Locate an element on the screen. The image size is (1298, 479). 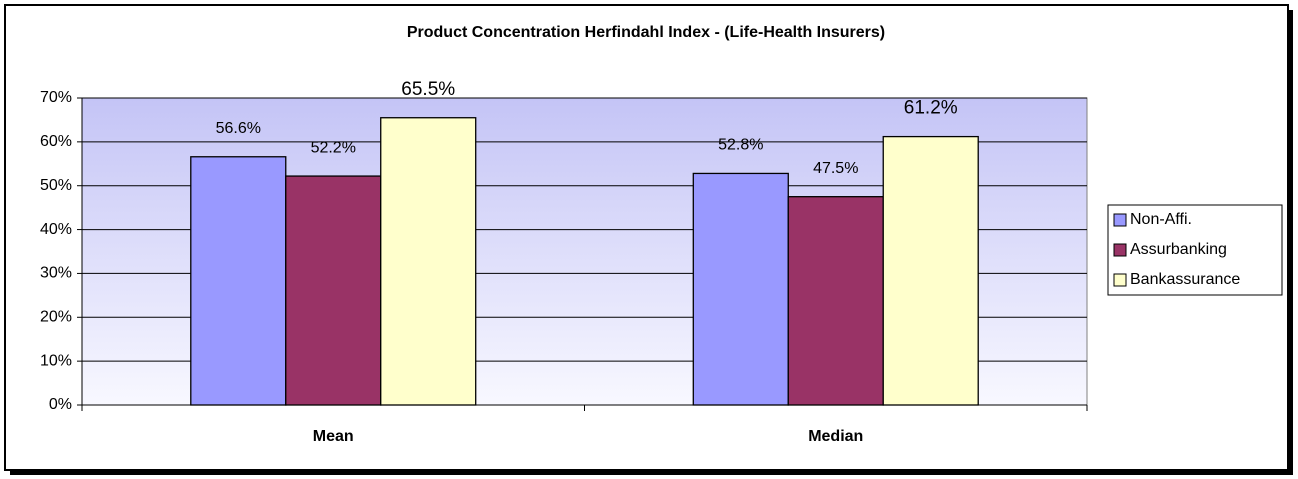
legend-label: Bankassurance is located at coordinates (1185, 279).